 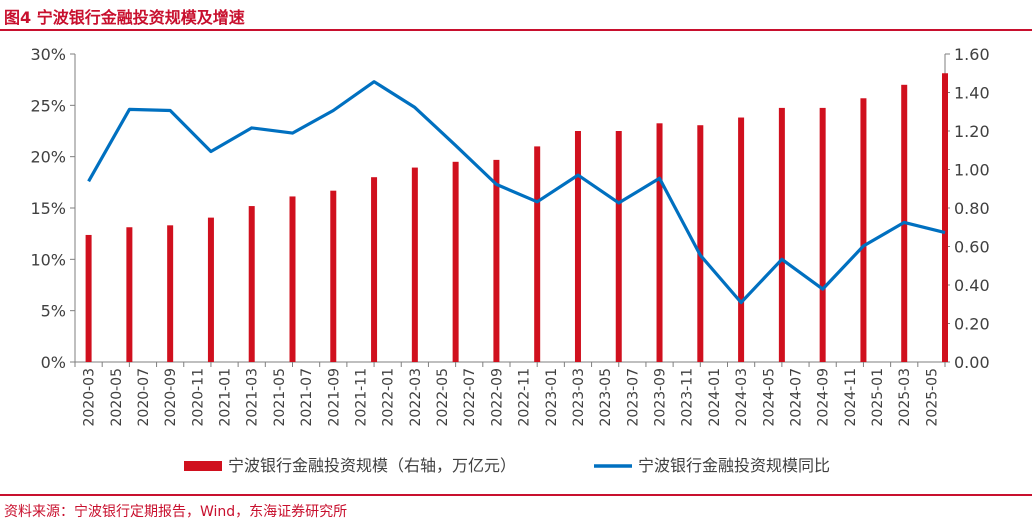 I want to click on x-axis-tick-label: 2025-05, so click(x=932, y=397).